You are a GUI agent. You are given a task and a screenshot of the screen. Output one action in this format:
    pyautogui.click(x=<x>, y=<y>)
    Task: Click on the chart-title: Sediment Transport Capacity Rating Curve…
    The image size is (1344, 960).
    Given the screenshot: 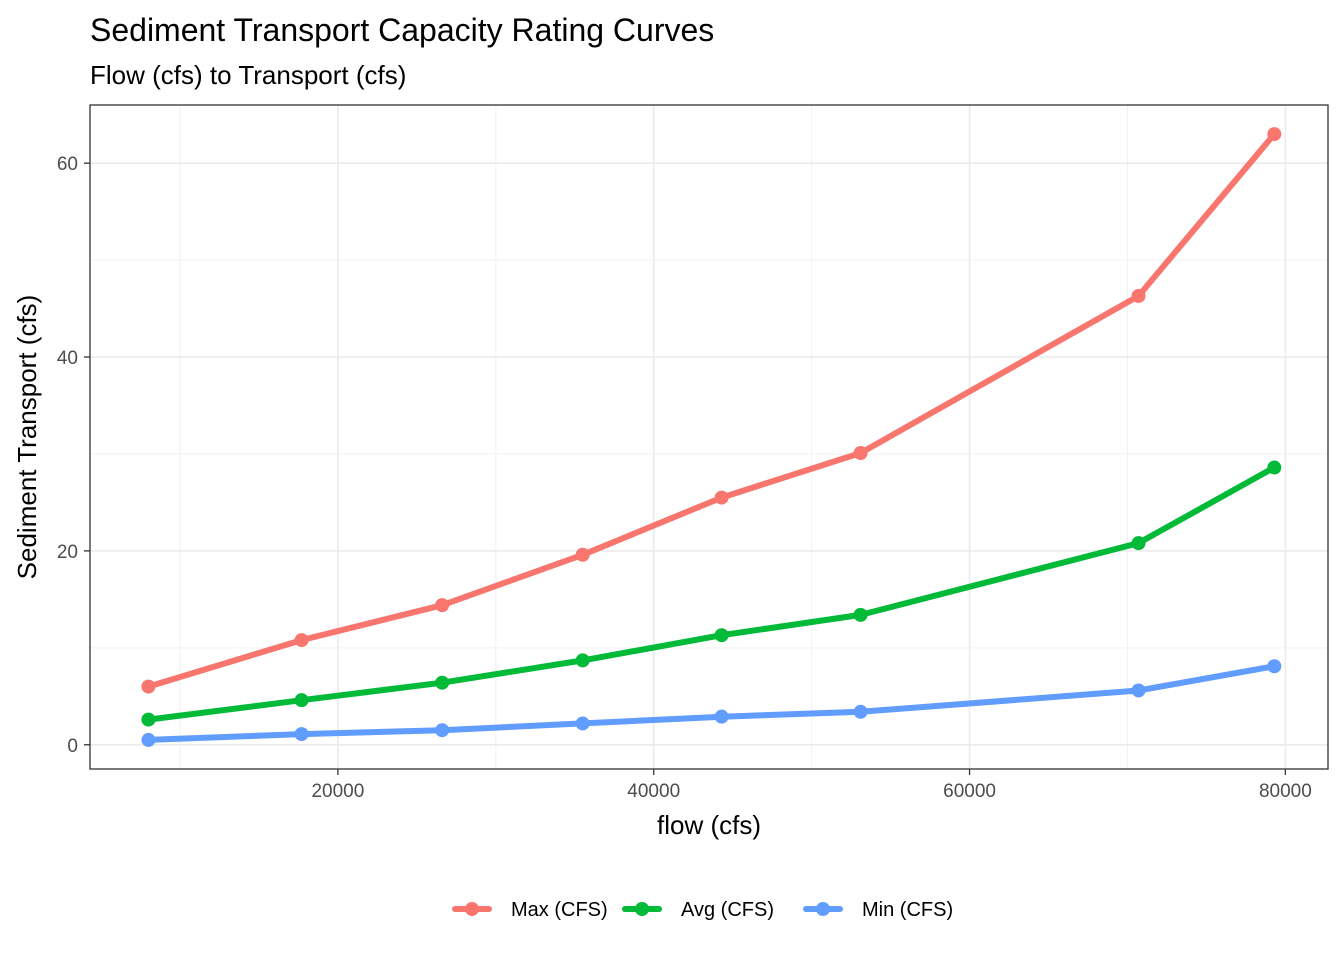 What is the action you would take?
    pyautogui.click(x=402, y=30)
    